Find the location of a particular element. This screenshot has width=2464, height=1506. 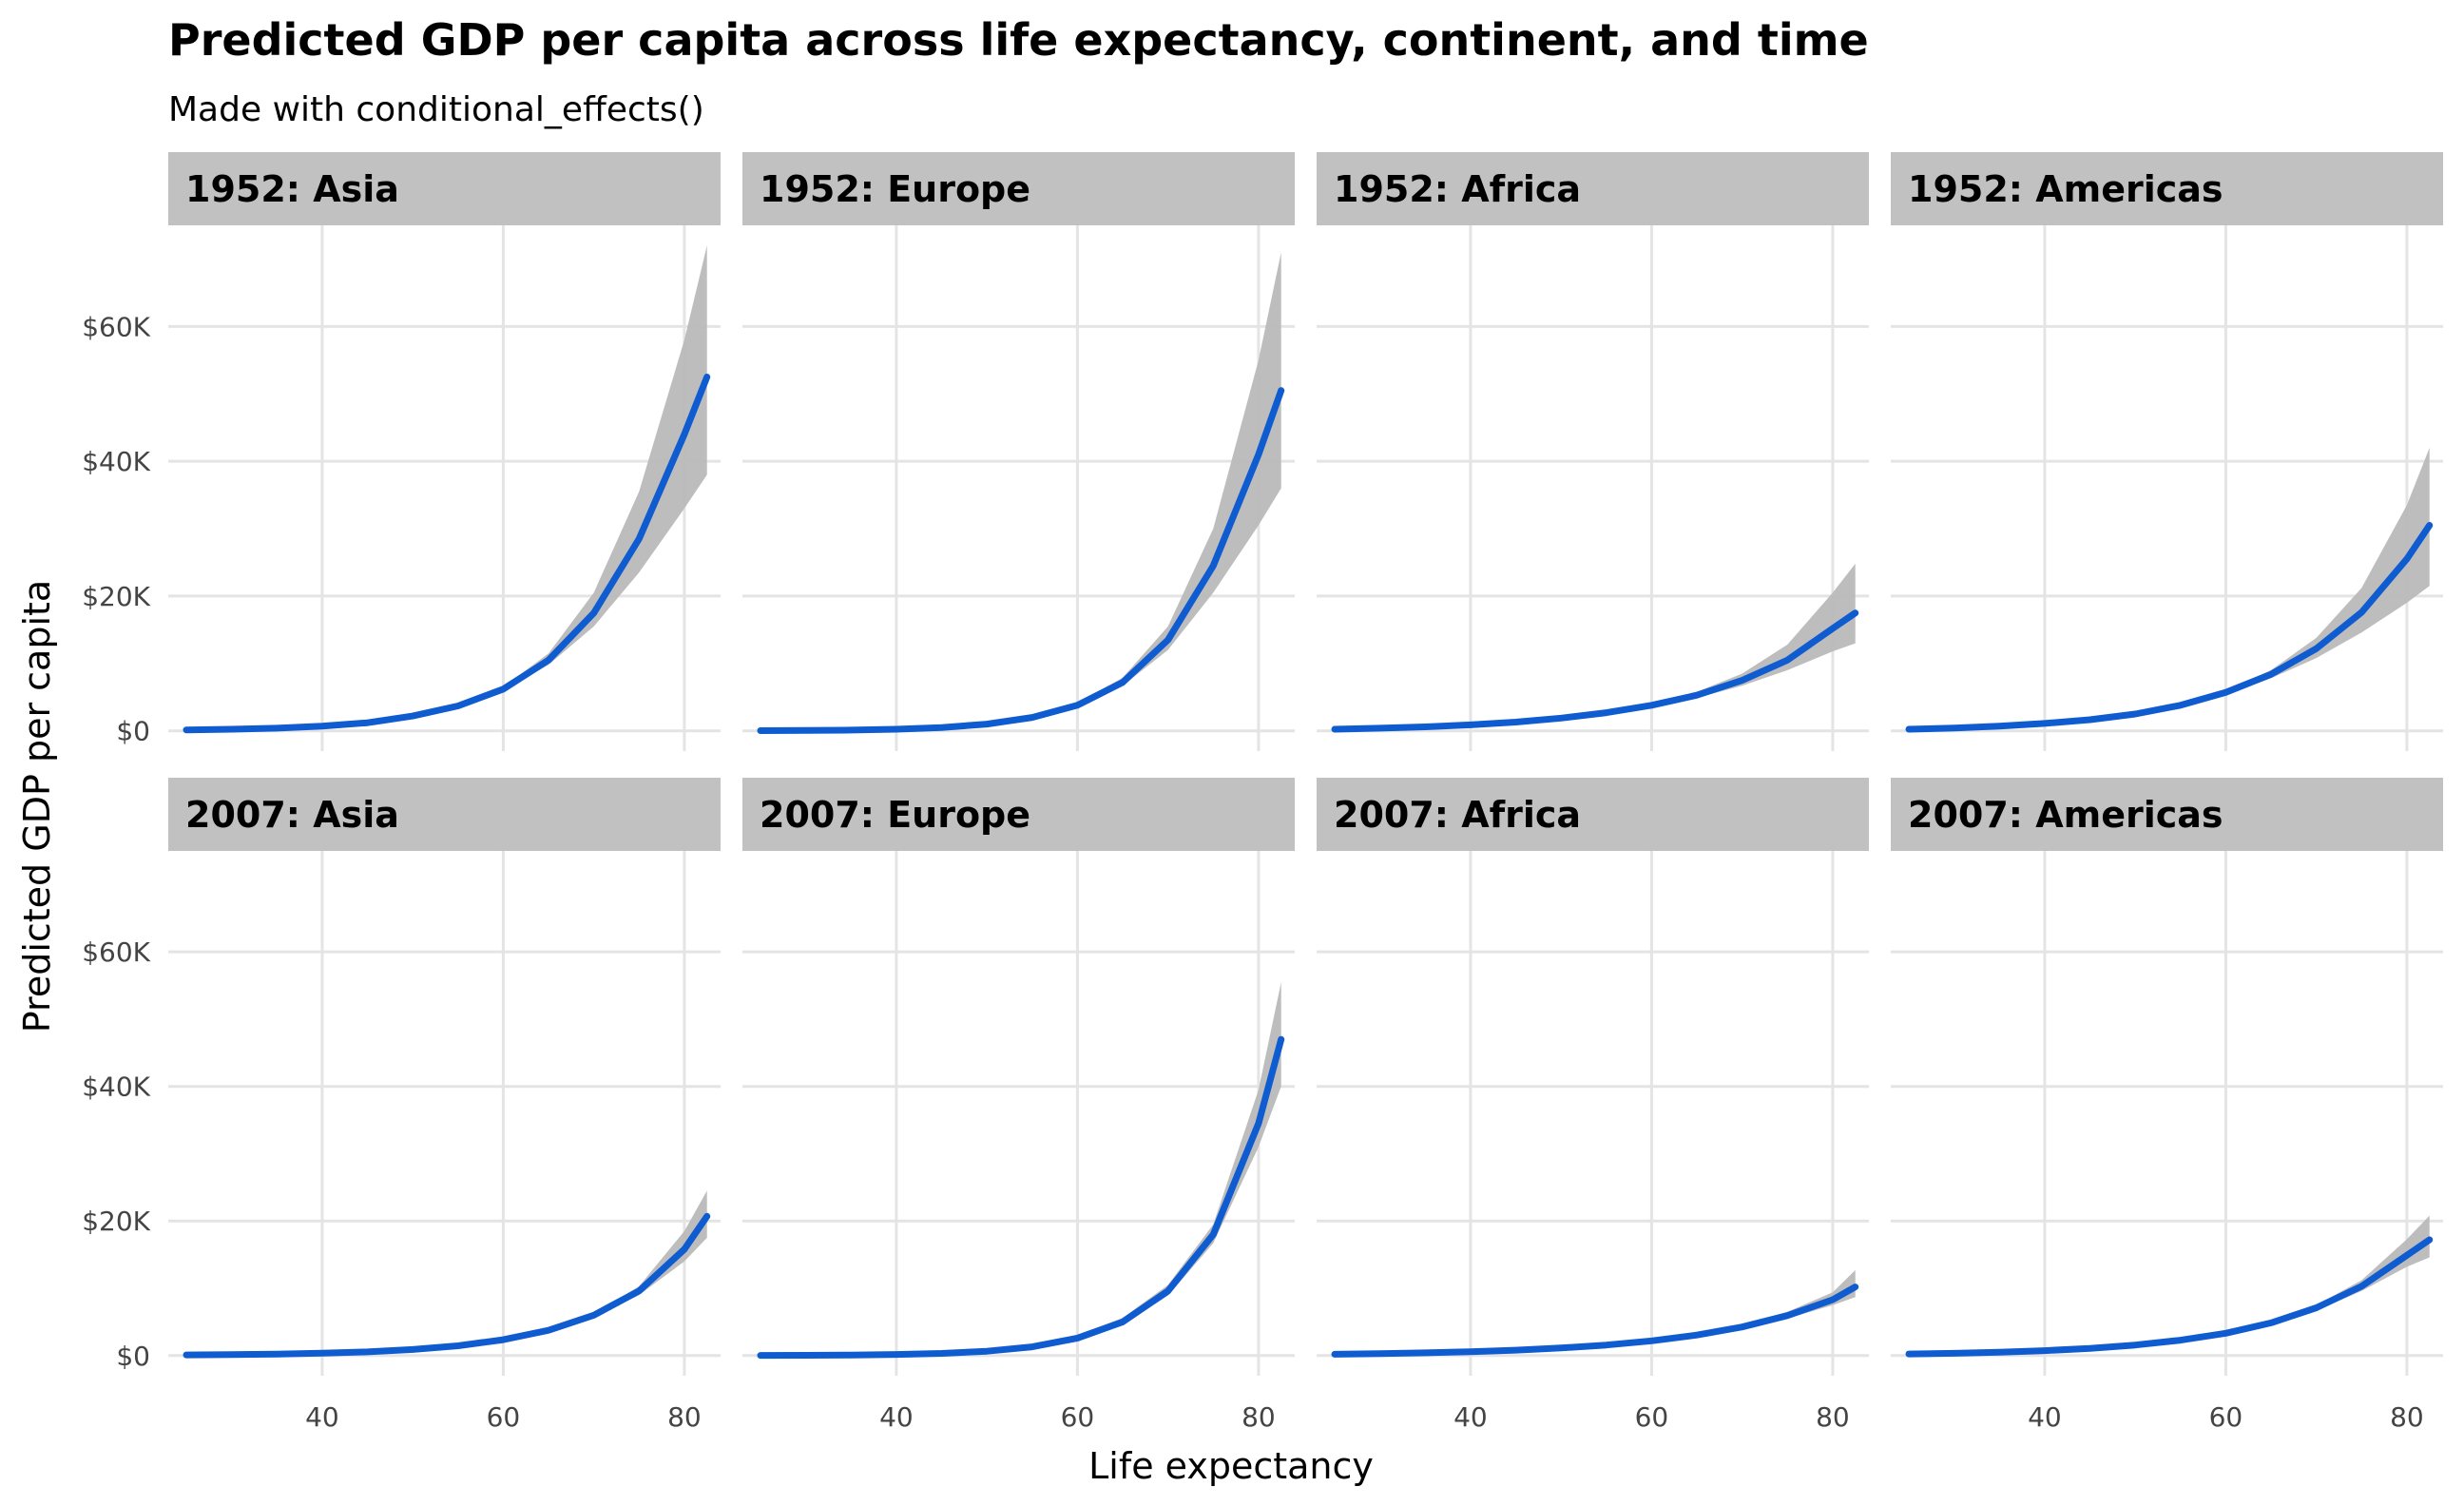

chart-subtitle: Made with conditional_effects() is located at coordinates (436, 109).